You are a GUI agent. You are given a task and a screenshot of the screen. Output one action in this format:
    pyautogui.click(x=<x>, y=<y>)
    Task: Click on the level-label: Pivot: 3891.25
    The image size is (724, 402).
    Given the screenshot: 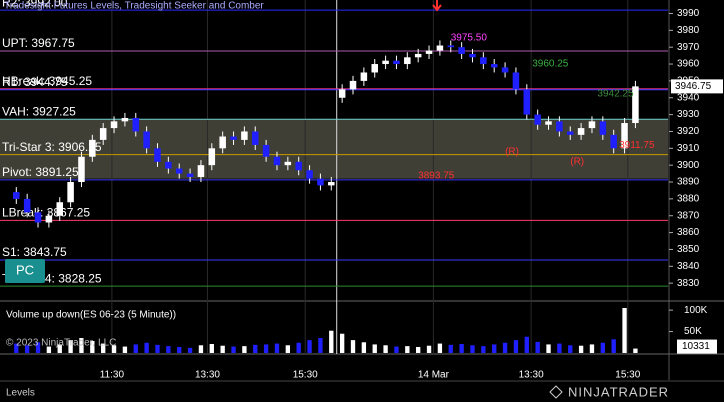 What is the action you would take?
    pyautogui.click(x=40, y=172)
    